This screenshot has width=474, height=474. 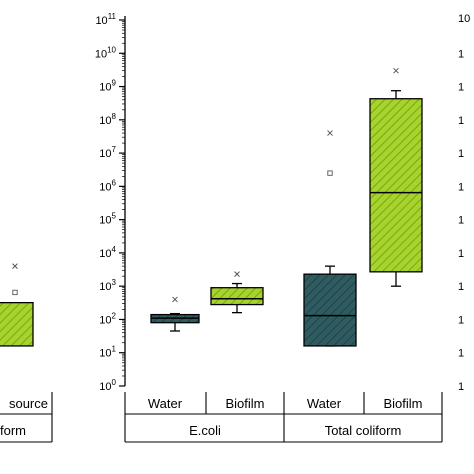 I want to click on y-tick-label: 10⁷, so click(x=107, y=152).